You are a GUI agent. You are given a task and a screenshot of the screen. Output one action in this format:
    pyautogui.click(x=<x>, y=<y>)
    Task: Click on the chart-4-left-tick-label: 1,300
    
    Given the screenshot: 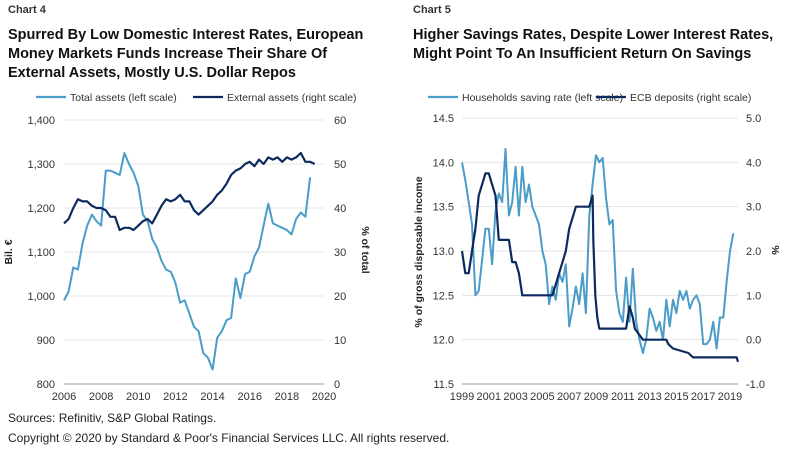 What is the action you would take?
    pyautogui.click(x=41, y=165)
    